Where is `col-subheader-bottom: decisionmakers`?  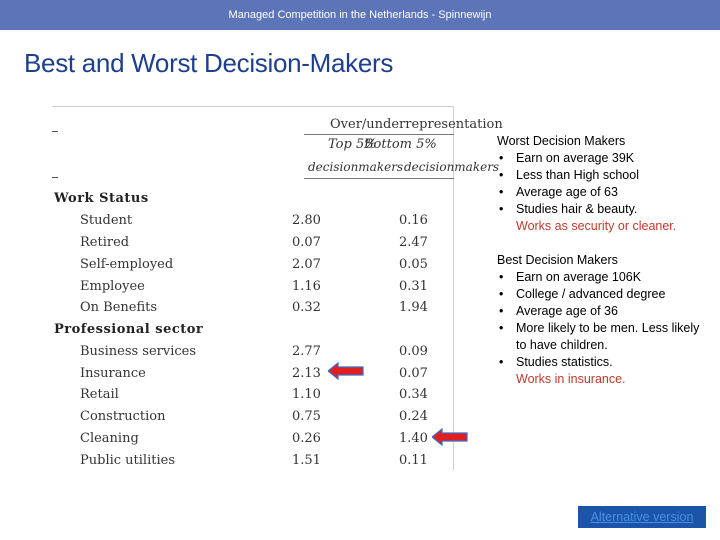
col-subheader-bottom: decisionmakers is located at coordinates (452, 167).